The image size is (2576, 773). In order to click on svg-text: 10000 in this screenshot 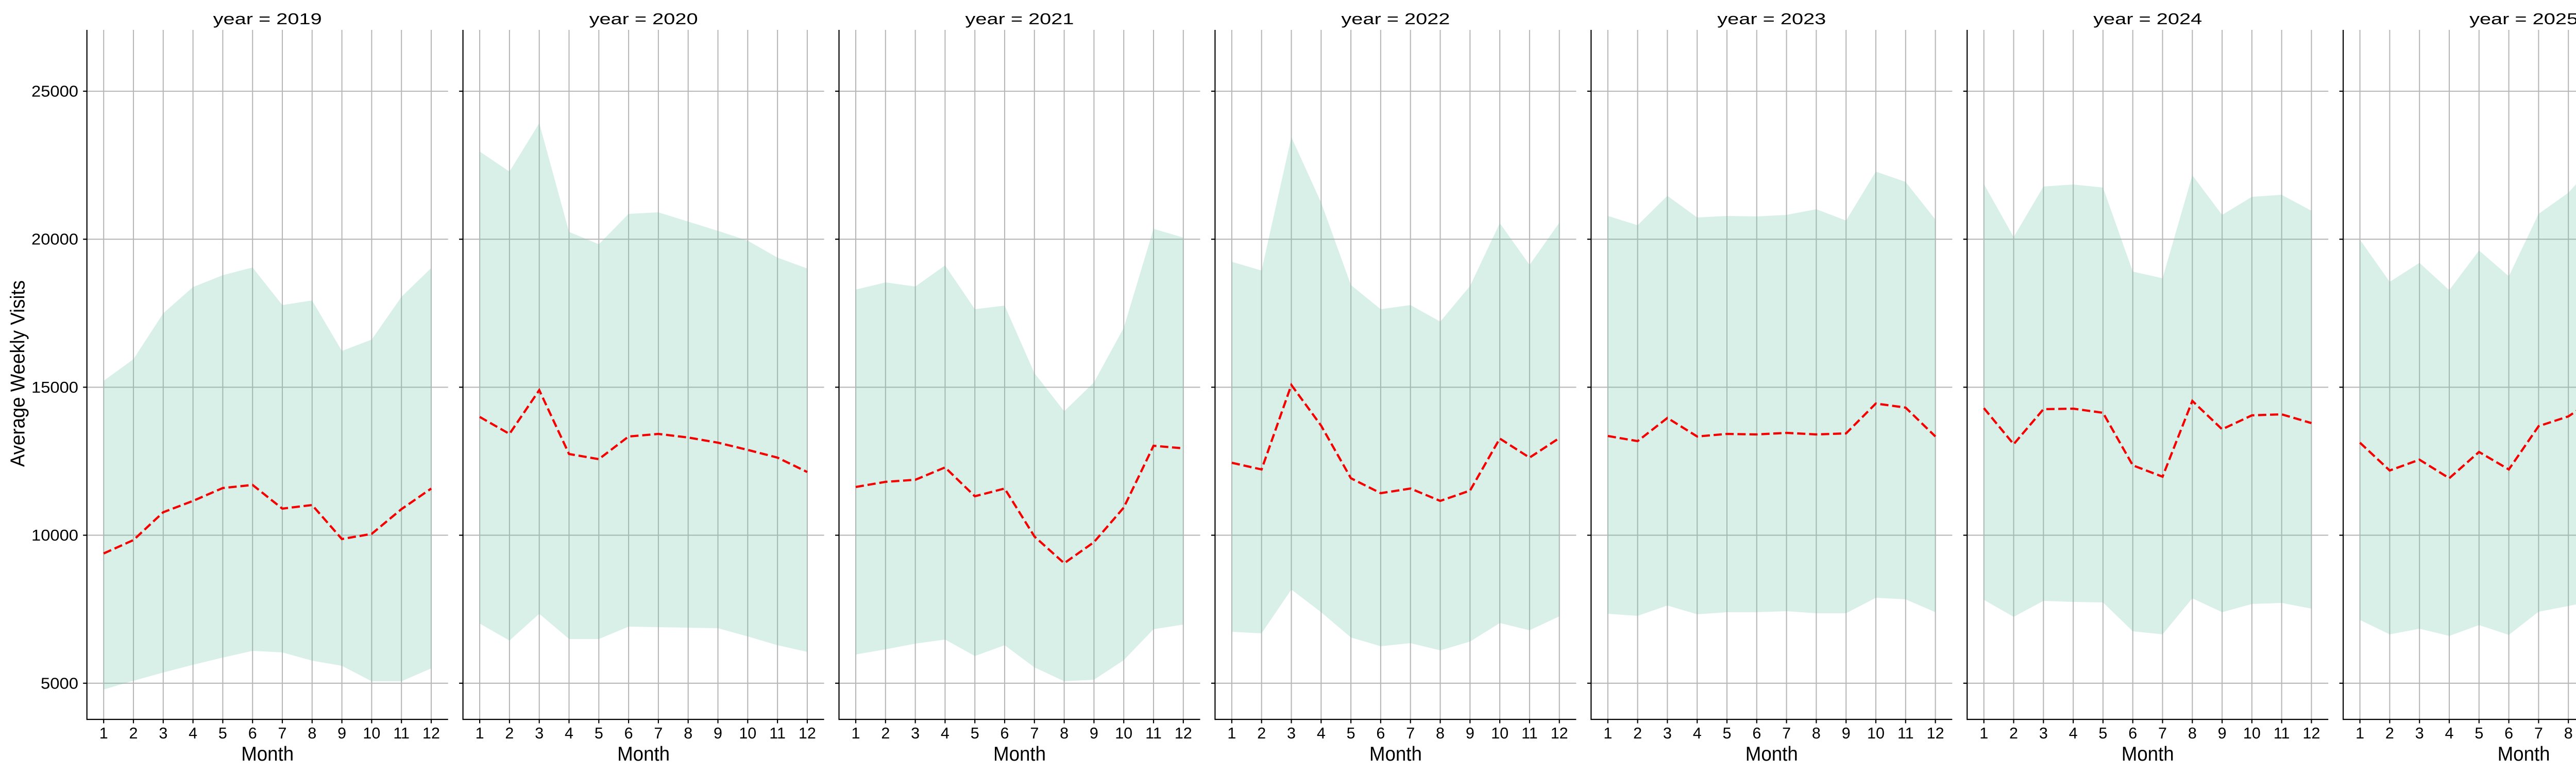, I will do `click(54, 535)`.